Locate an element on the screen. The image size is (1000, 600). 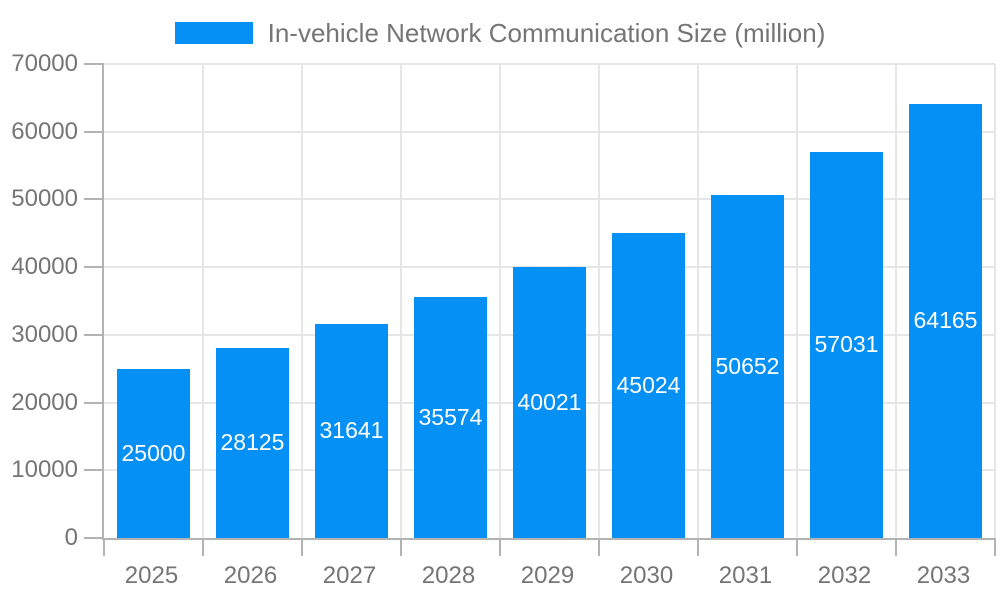
bar-value-label: 31641 is located at coordinates (351, 430).